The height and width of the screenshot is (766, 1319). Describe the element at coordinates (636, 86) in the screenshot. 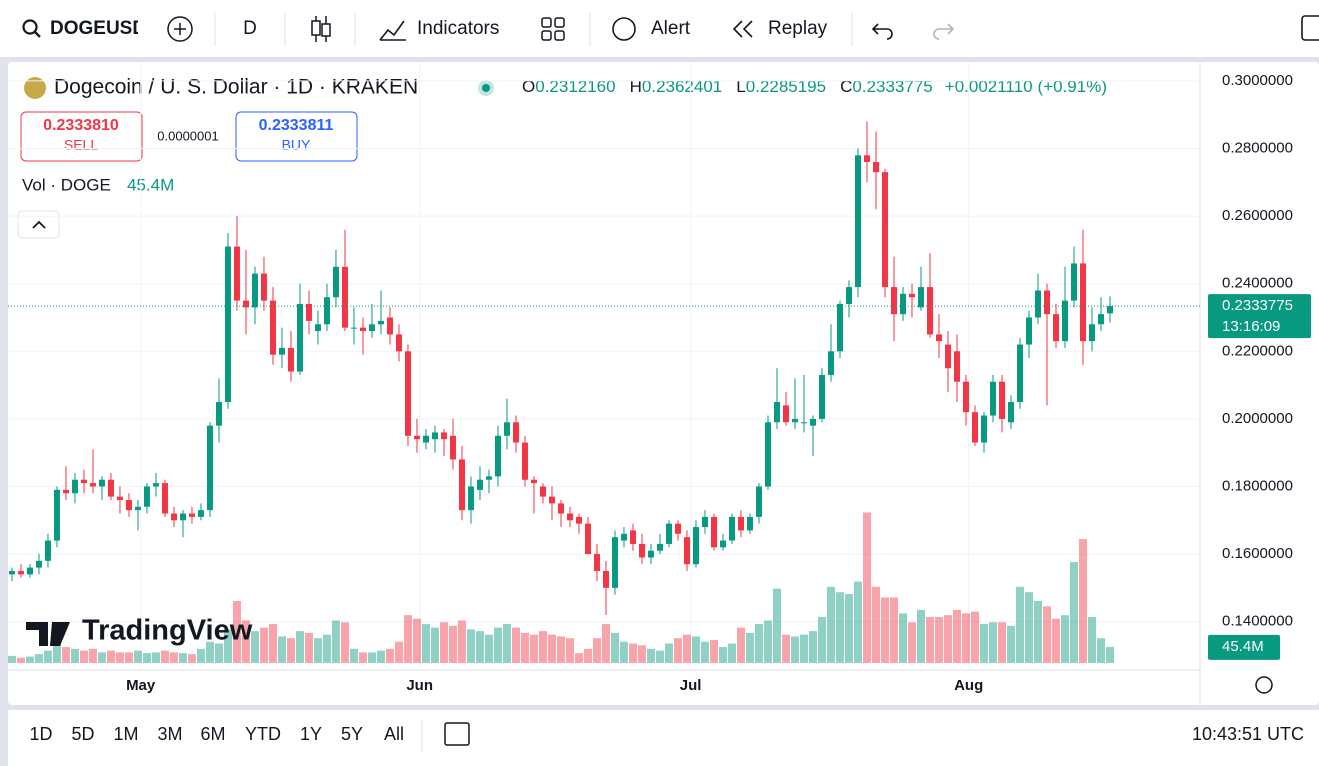

I see `legend-key: H` at that location.